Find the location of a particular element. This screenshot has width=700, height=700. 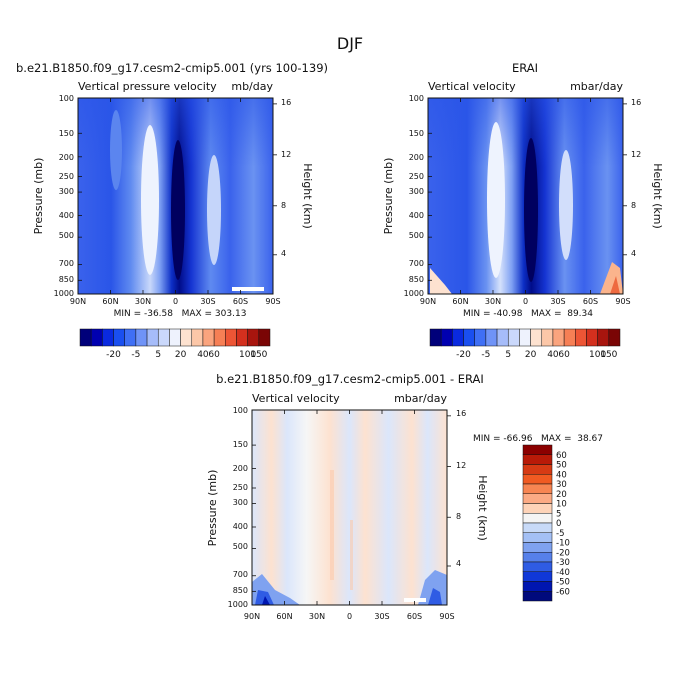

panel-obs-title: ERAI is located at coordinates (525, 68).